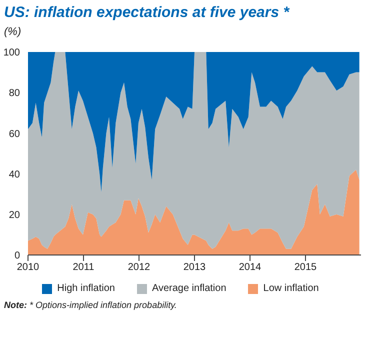 The image size is (371, 338). What do you see at coordinates (17, 256) in the screenshot?
I see `y-tick-label: 0` at bounding box center [17, 256].